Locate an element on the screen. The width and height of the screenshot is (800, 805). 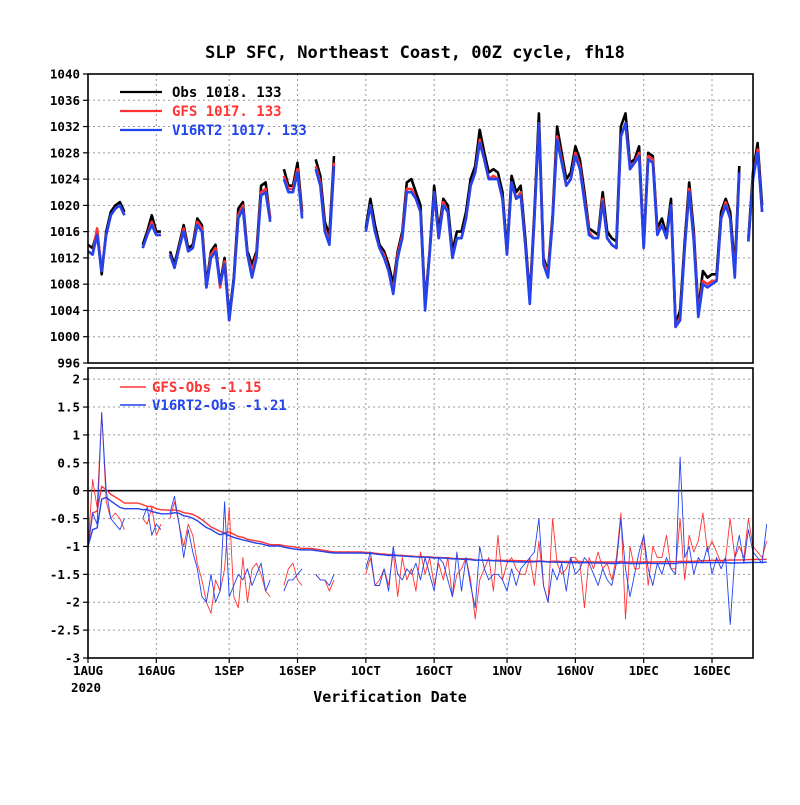
year-label: 2020 is located at coordinates (86, 687).